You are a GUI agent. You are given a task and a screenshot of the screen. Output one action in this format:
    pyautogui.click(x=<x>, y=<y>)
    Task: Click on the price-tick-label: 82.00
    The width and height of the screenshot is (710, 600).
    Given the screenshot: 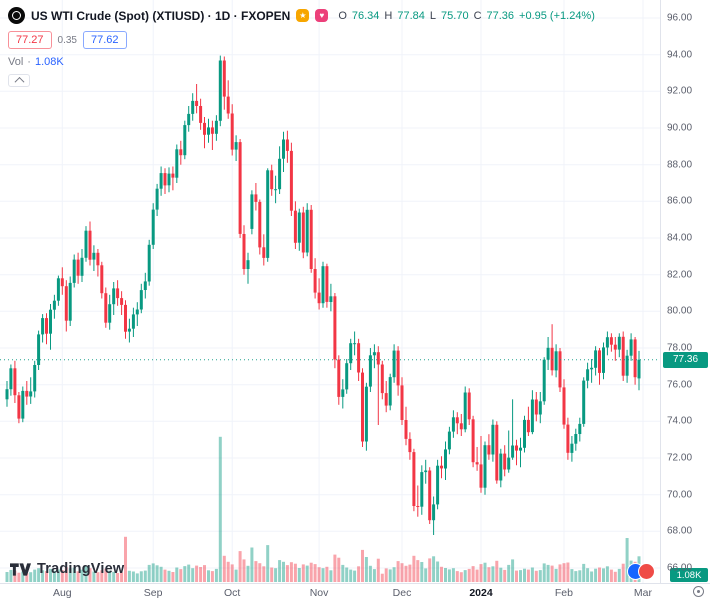 What is the action you would take?
    pyautogui.click(x=680, y=275)
    